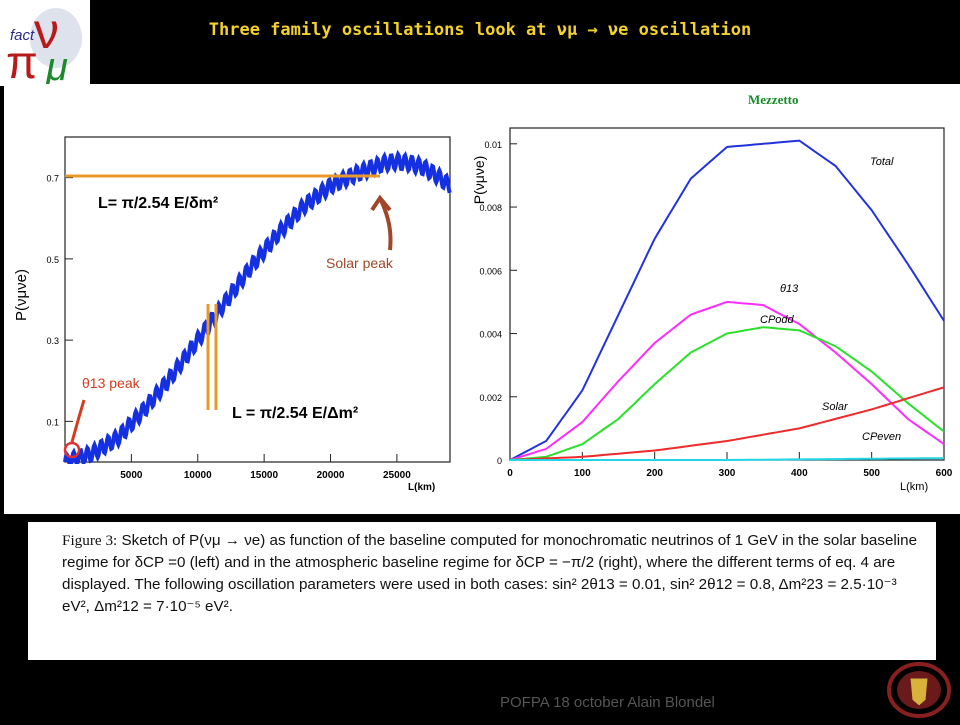 The image size is (960, 725). Describe the element at coordinates (46, 31) in the screenshot. I see `svg-text: ν` at that location.